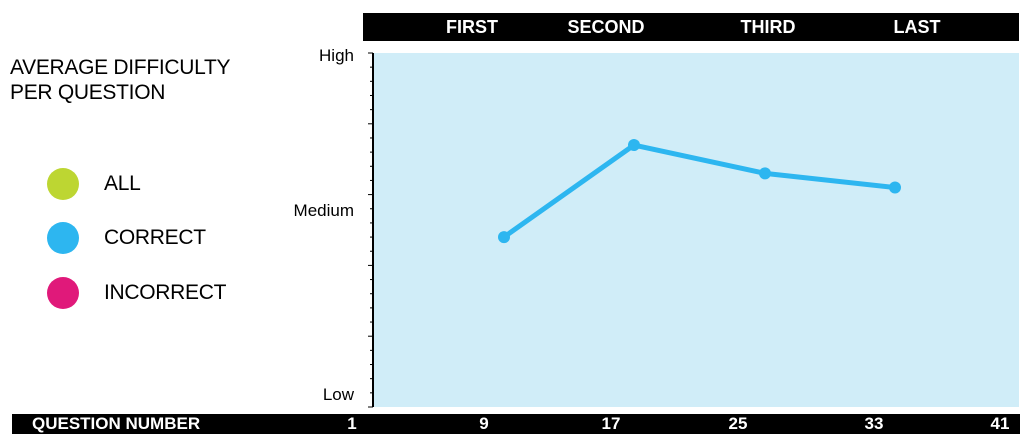  I want to click on y-label-medium: Medium, so click(323, 210).